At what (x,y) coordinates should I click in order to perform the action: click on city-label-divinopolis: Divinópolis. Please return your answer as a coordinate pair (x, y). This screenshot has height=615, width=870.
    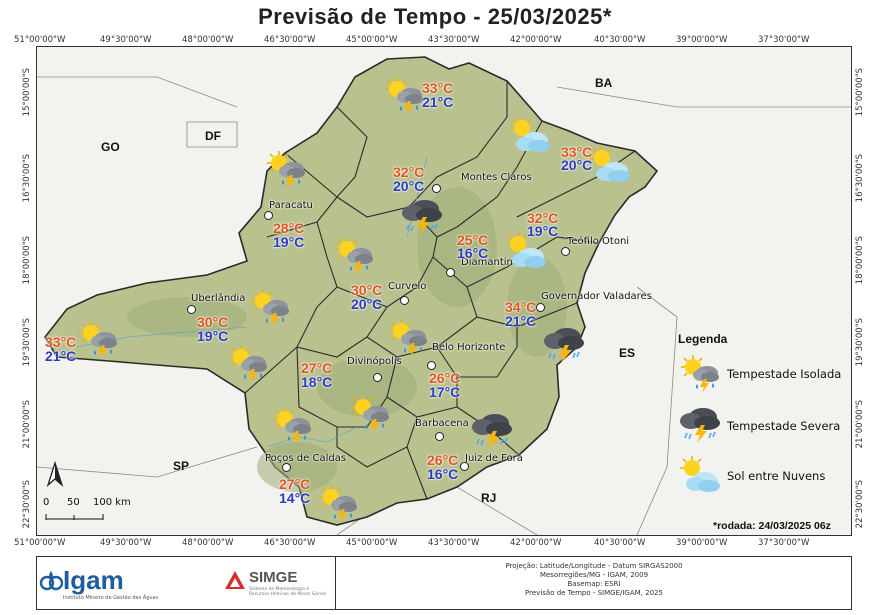
    Looking at the image, I should click on (374, 361).